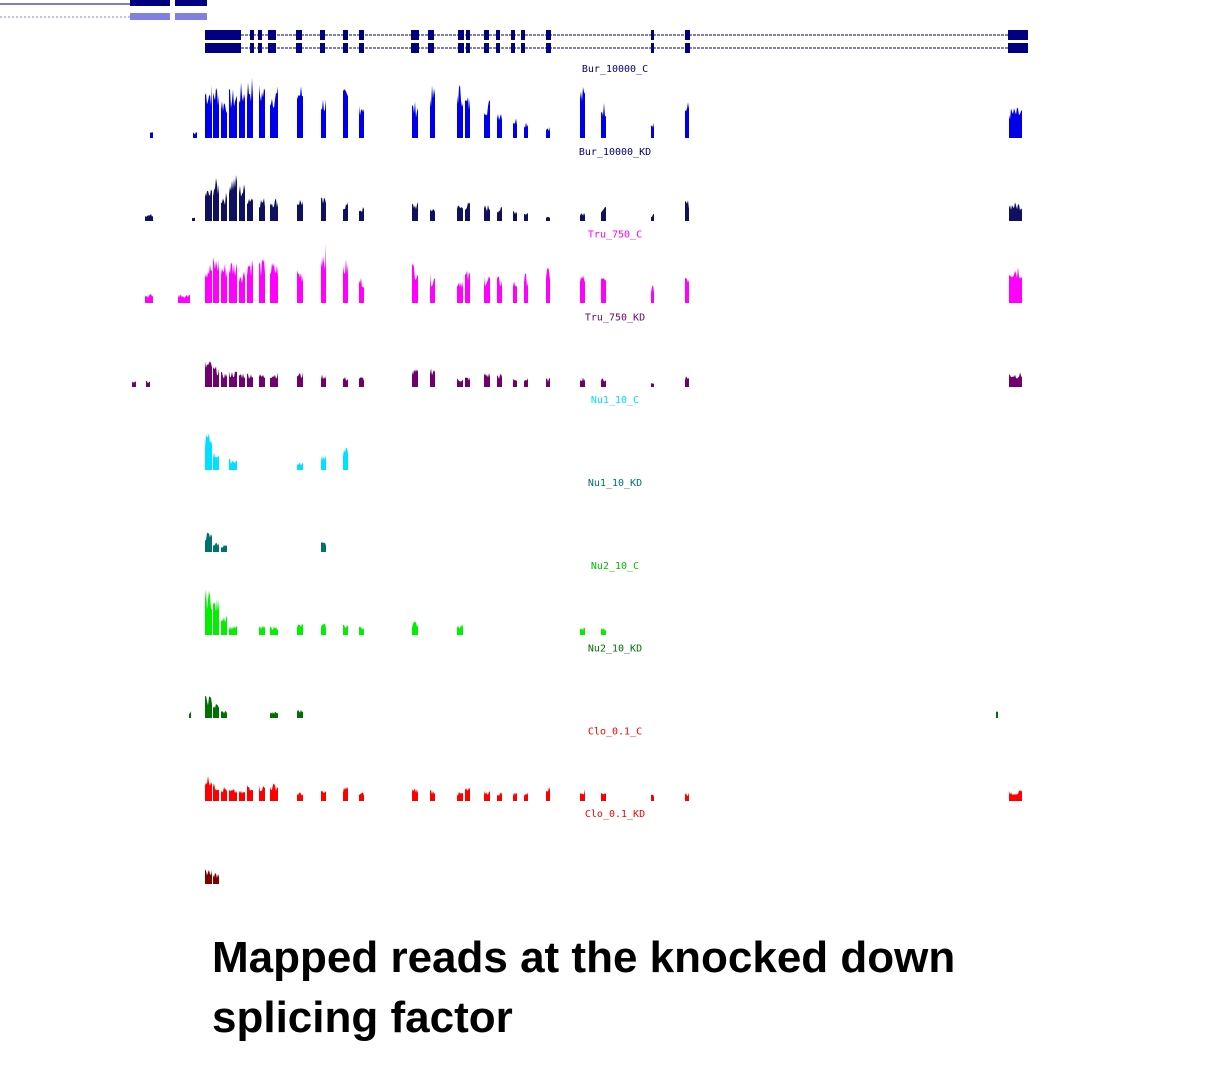  Describe the element at coordinates (103, 10) in the screenshot. I see `top-left-gene` at that location.